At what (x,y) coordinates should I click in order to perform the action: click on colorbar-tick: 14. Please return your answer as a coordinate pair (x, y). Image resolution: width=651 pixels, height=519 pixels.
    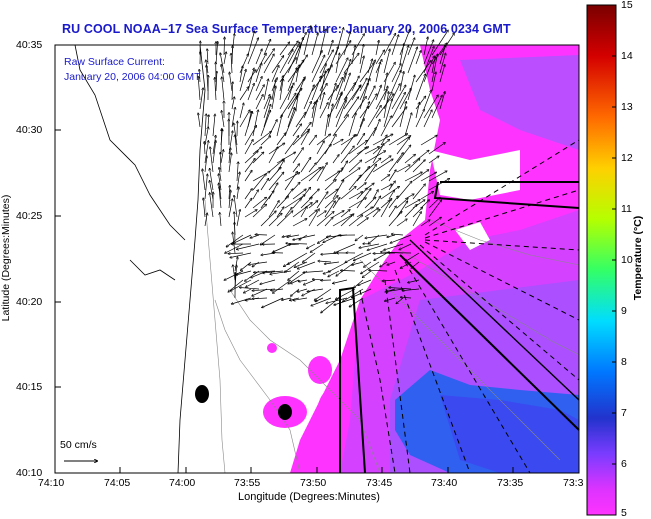
    Looking at the image, I should click on (627, 56).